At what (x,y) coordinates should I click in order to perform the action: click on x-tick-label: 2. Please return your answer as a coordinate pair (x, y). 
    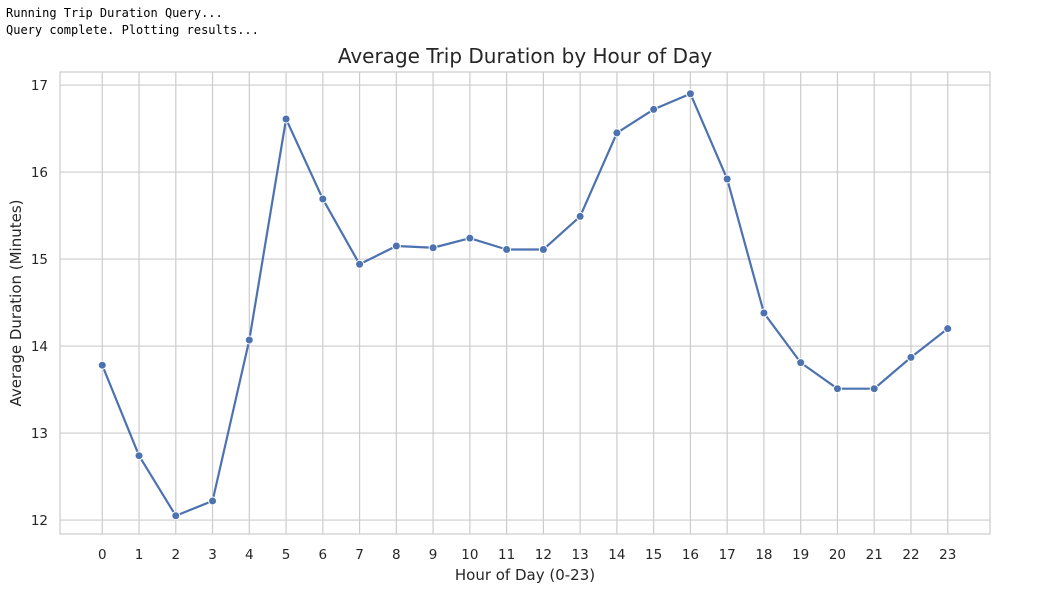
    Looking at the image, I should click on (175, 555).